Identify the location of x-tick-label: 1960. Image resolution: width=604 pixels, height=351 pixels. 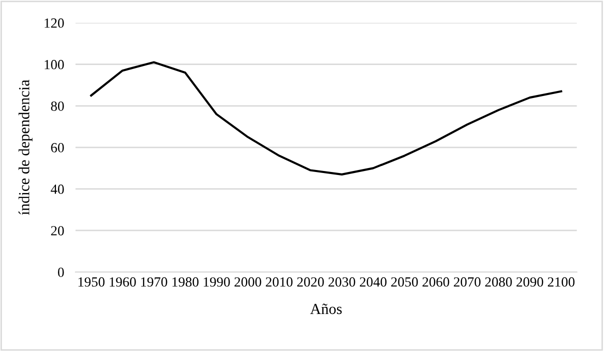
(123, 282).